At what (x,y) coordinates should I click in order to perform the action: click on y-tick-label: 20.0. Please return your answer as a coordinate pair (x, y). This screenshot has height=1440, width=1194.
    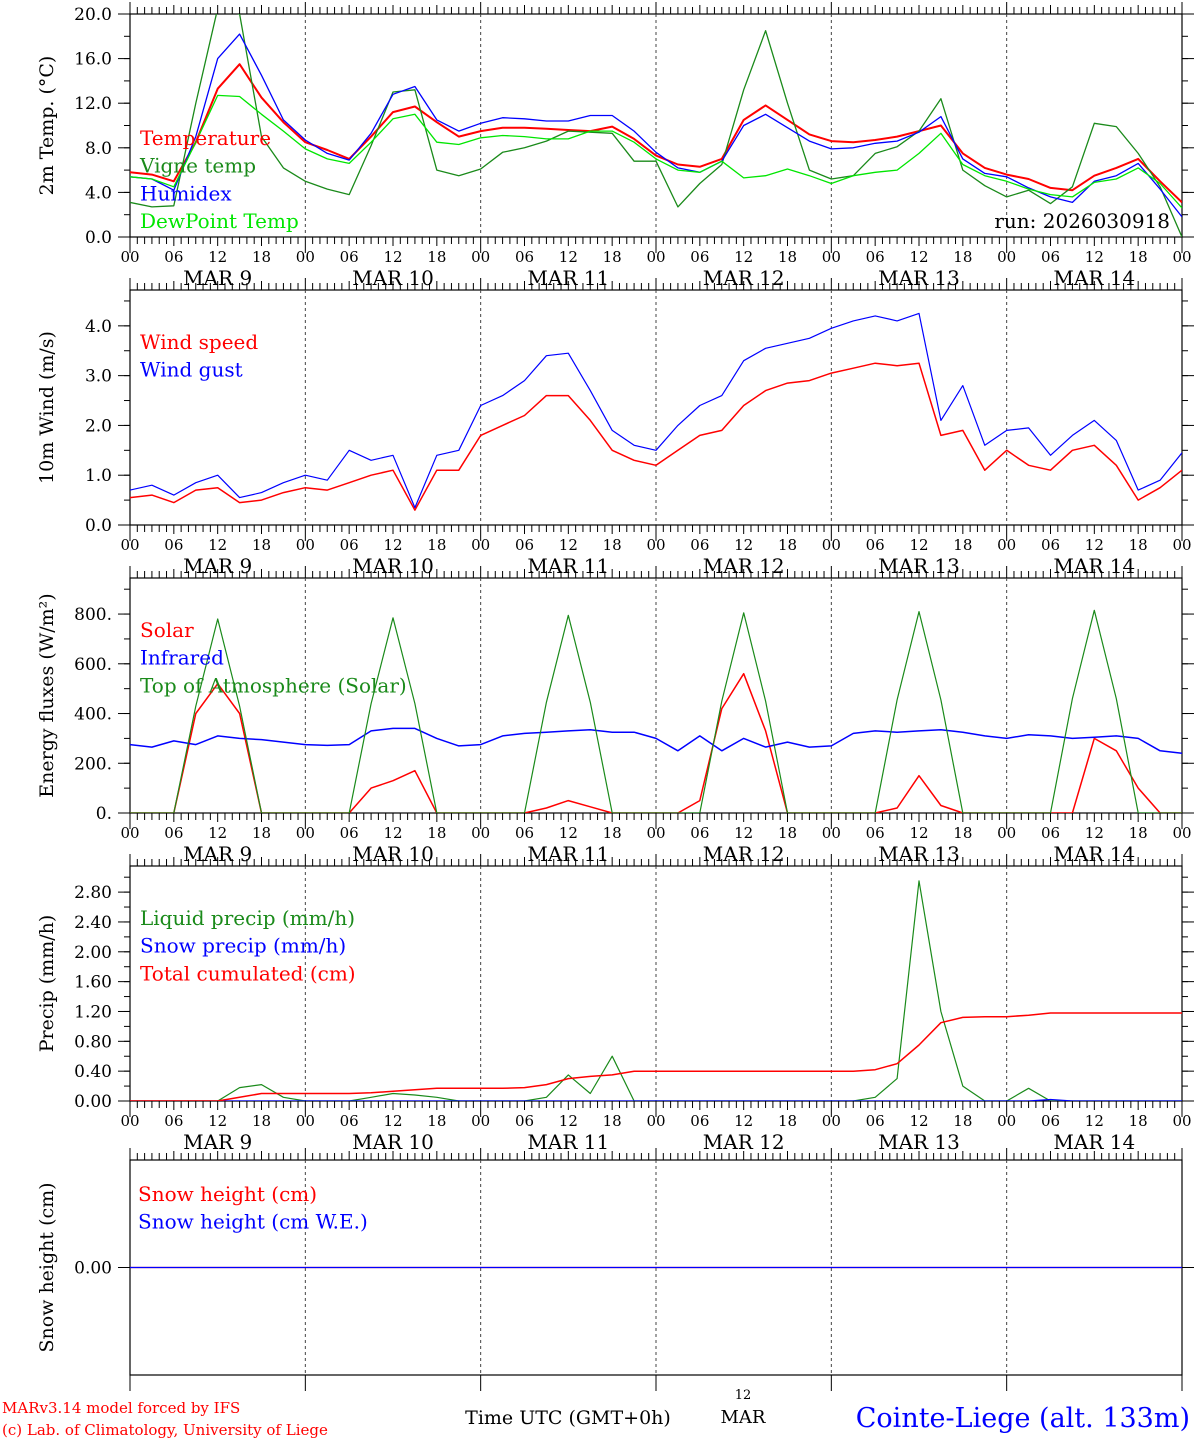
    Looking at the image, I should click on (93, 15).